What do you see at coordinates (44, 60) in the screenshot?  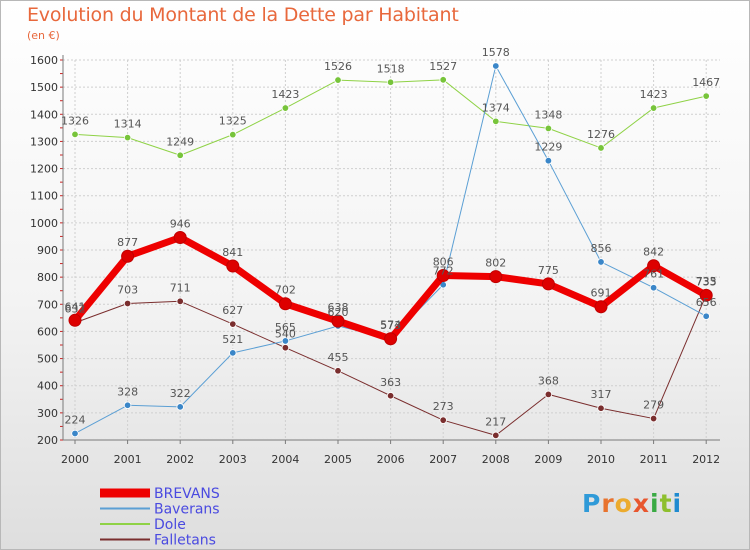 I see `y-tick-label: 1600` at bounding box center [44, 60].